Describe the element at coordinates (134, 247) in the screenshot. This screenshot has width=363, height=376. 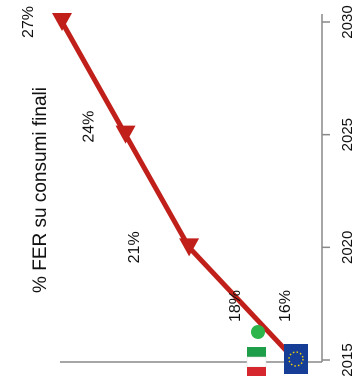
I see `data-label: 21%` at that location.